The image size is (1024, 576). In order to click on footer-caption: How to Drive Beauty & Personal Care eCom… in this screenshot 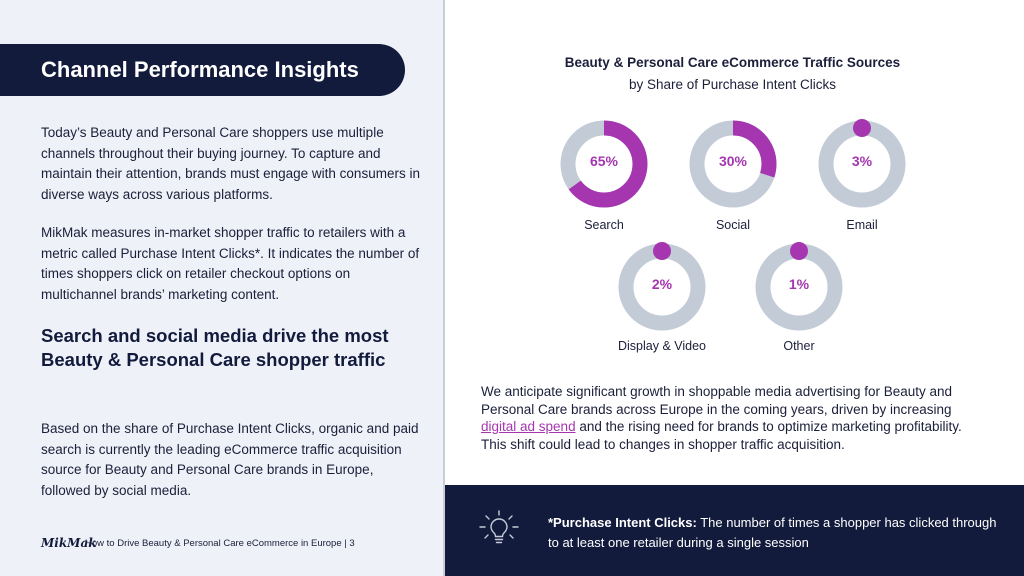, I will do `click(220, 543)`.